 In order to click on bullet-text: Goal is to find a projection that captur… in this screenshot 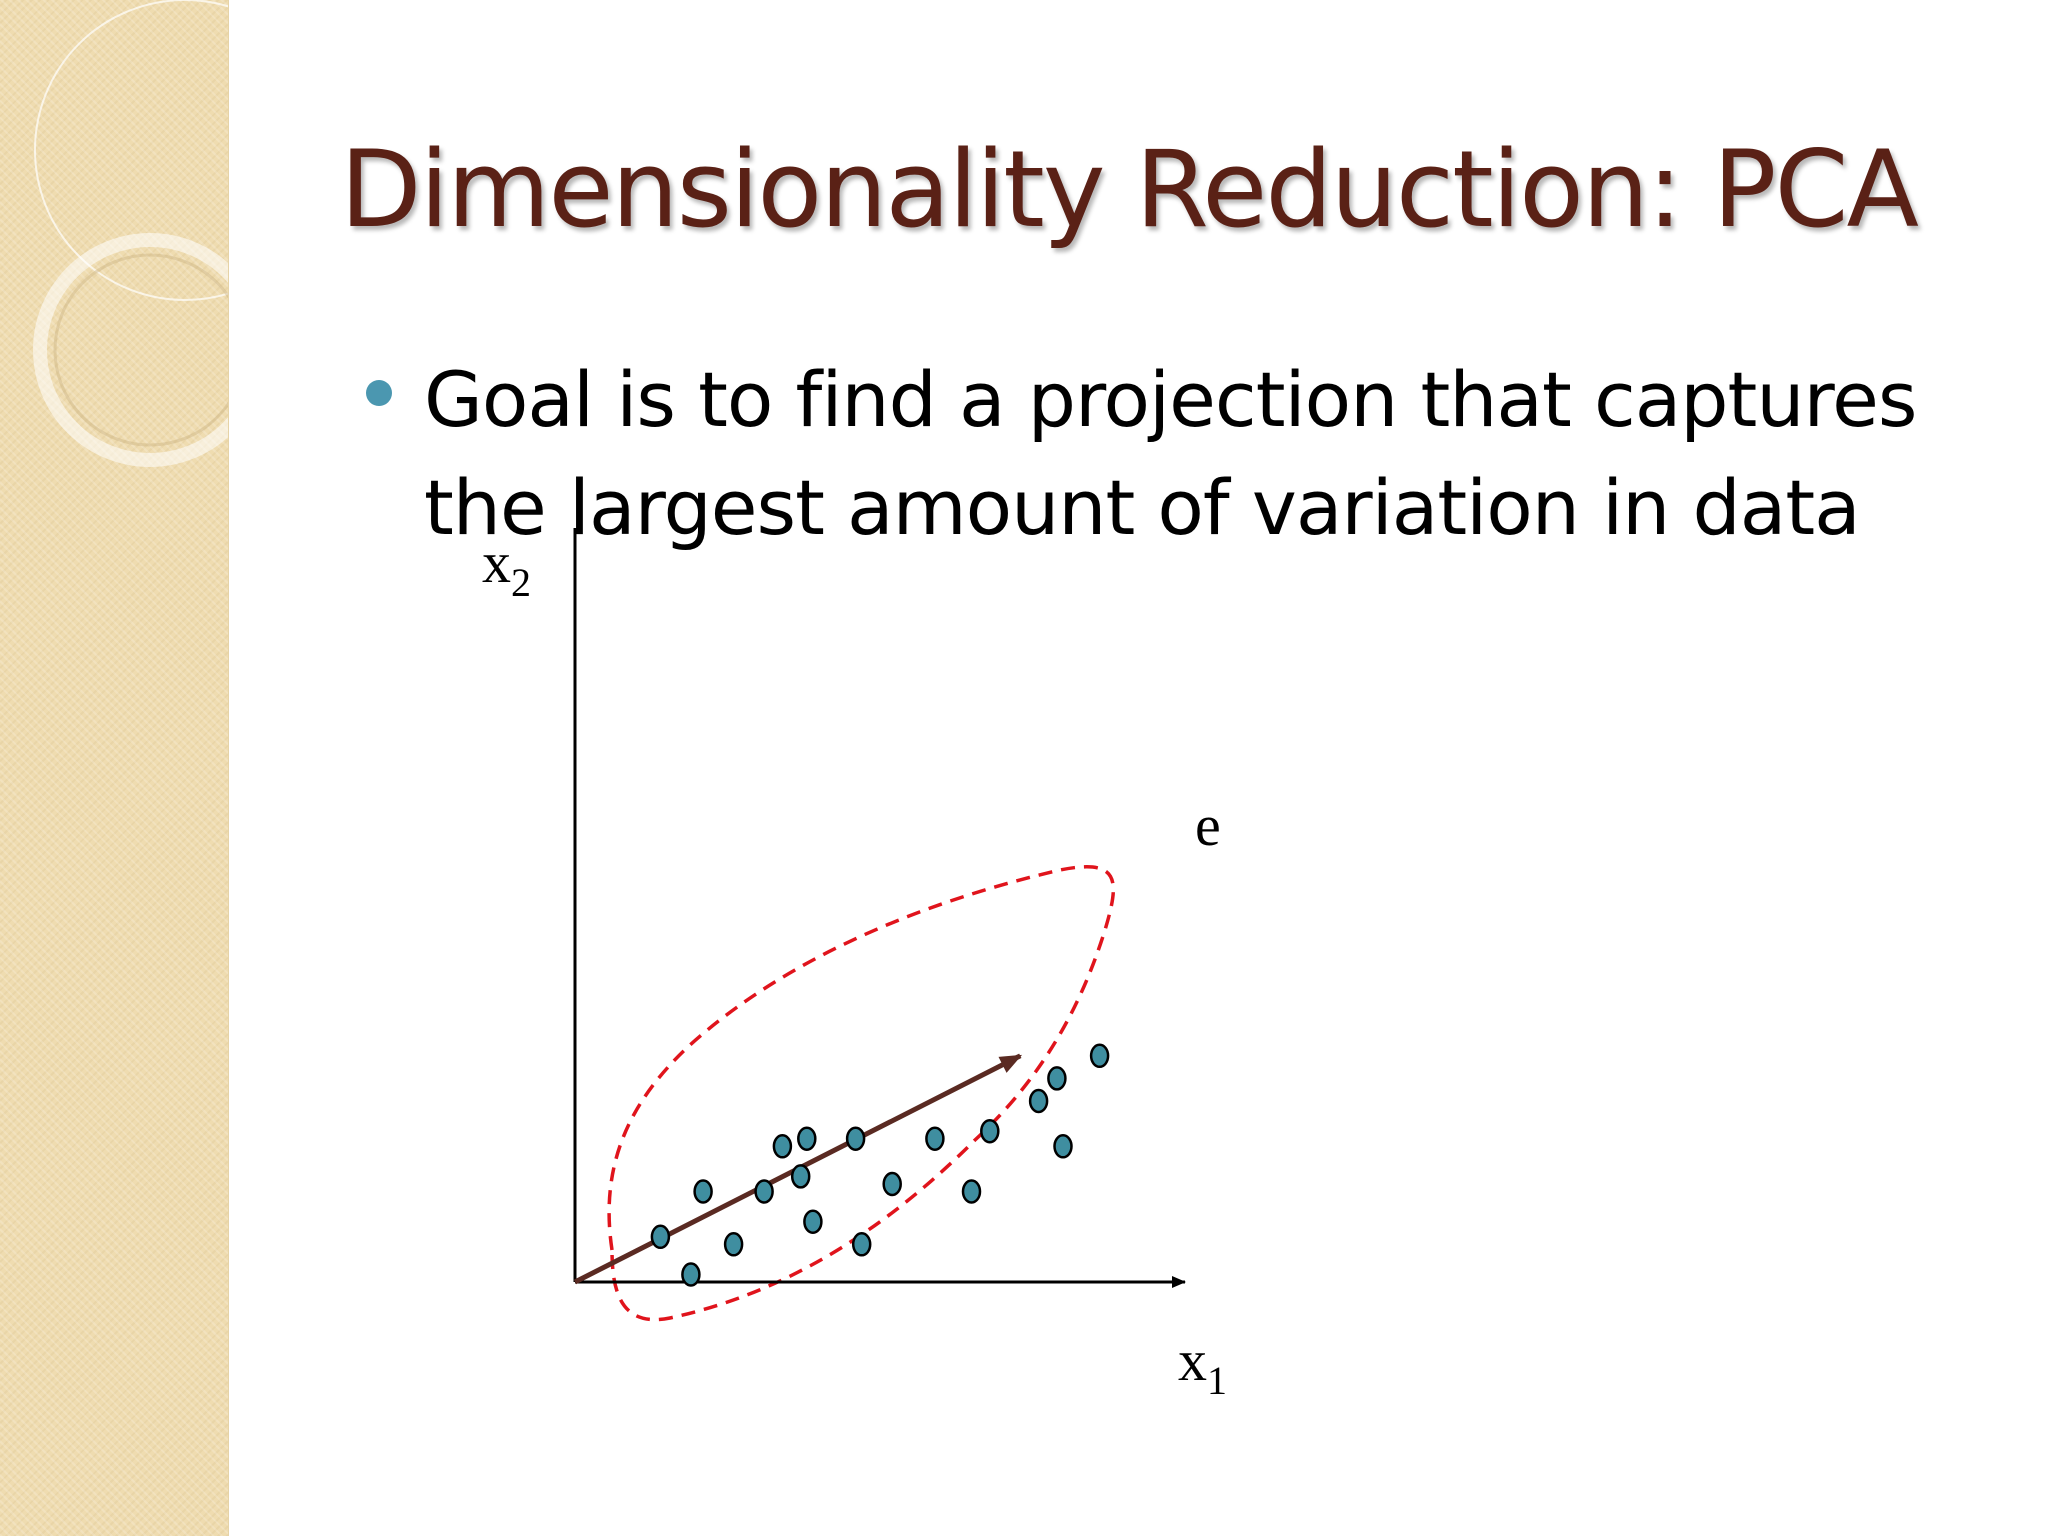, I will do `click(1170, 453)`.